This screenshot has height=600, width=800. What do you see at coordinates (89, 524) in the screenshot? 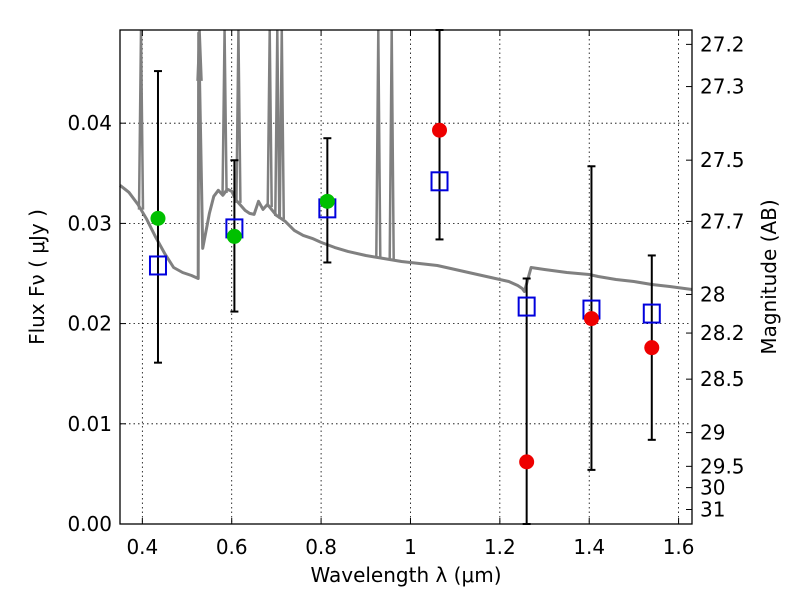
I see `y-tick-label: 0.00` at bounding box center [89, 524].